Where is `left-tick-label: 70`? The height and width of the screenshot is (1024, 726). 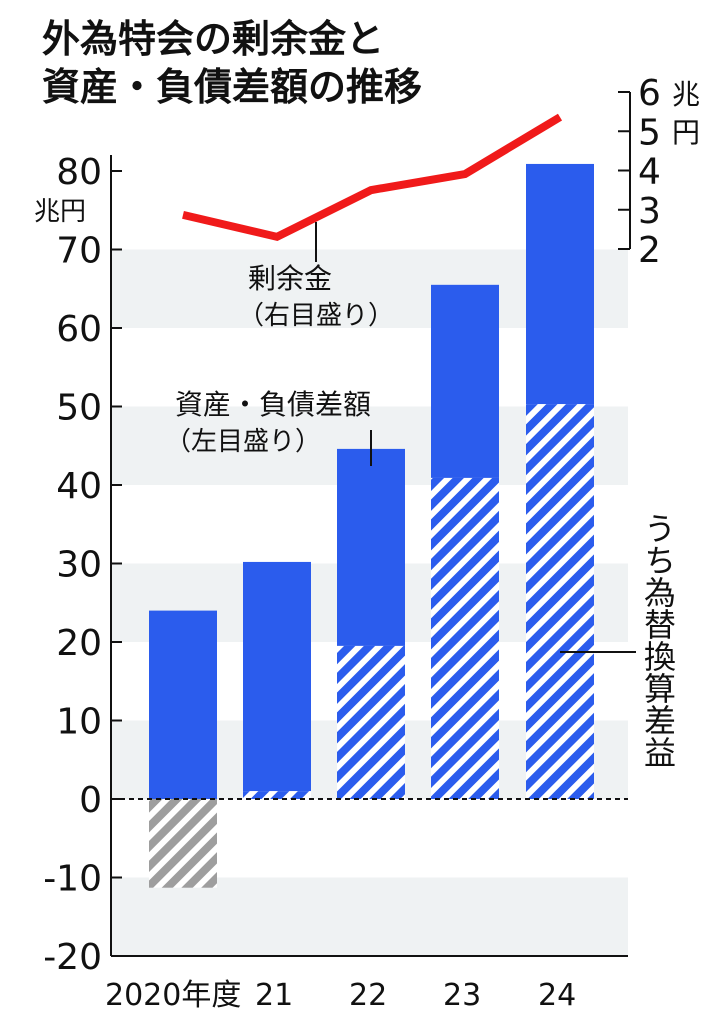 left-tick-label: 70 is located at coordinates (79, 251).